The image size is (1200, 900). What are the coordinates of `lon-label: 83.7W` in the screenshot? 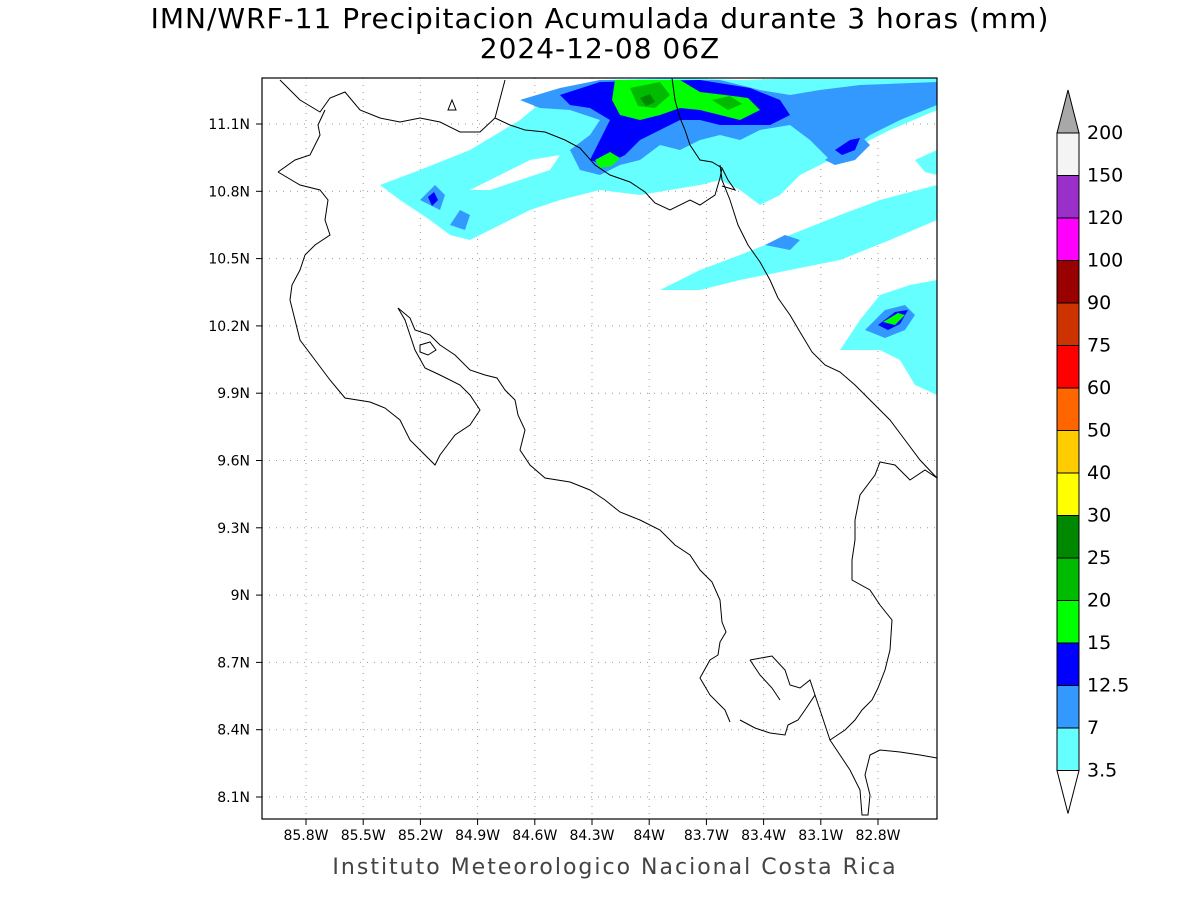 It's located at (706, 836).